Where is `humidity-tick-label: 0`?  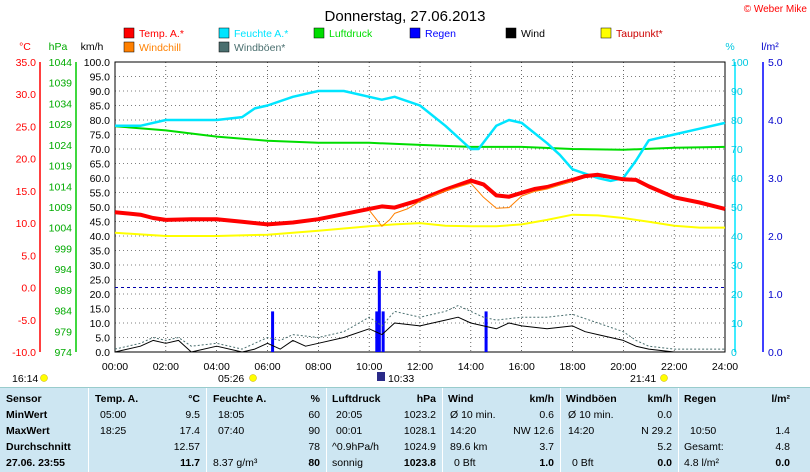 humidity-tick-label: 0 is located at coordinates (734, 353).